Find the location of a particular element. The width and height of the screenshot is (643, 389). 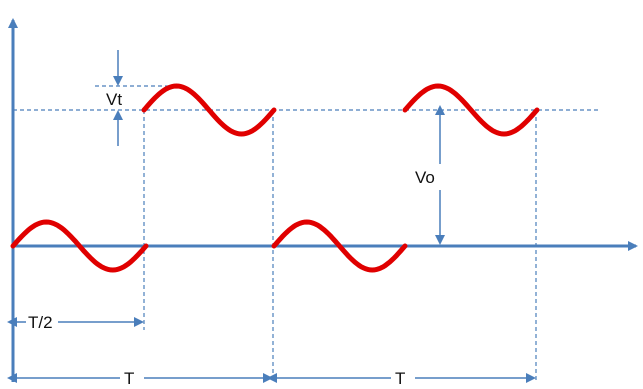

t-label-2: T is located at coordinates (400, 378).